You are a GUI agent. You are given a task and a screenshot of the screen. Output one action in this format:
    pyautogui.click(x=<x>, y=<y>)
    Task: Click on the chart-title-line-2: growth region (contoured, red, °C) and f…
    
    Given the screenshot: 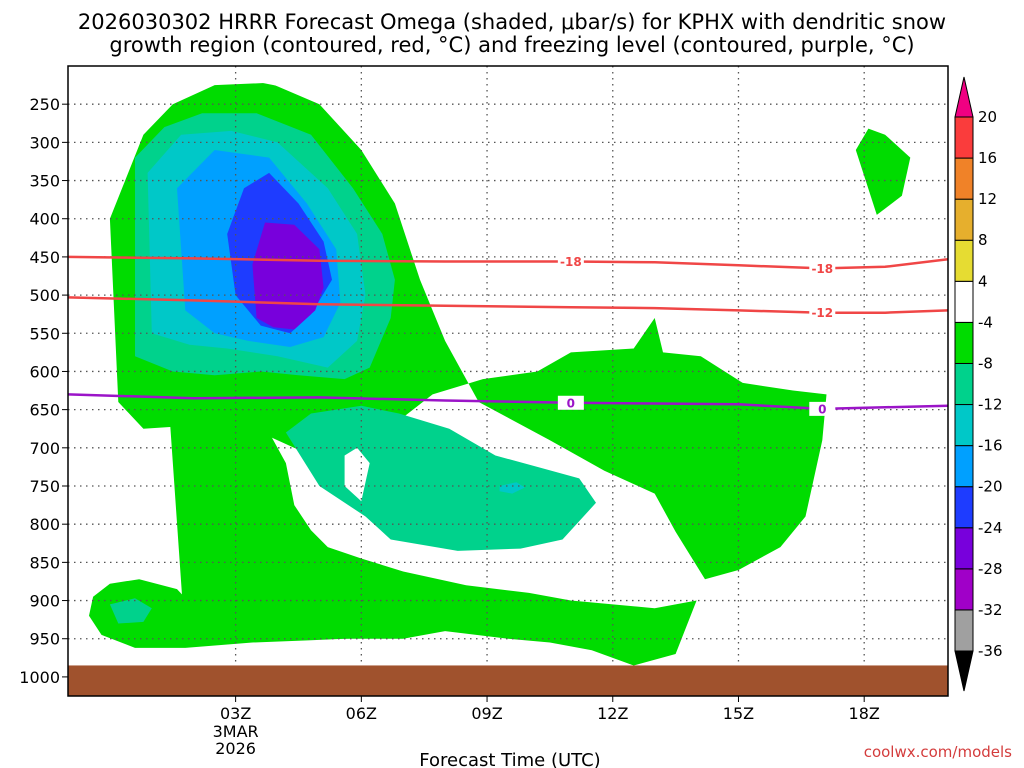 What is the action you would take?
    pyautogui.click(x=511, y=45)
    